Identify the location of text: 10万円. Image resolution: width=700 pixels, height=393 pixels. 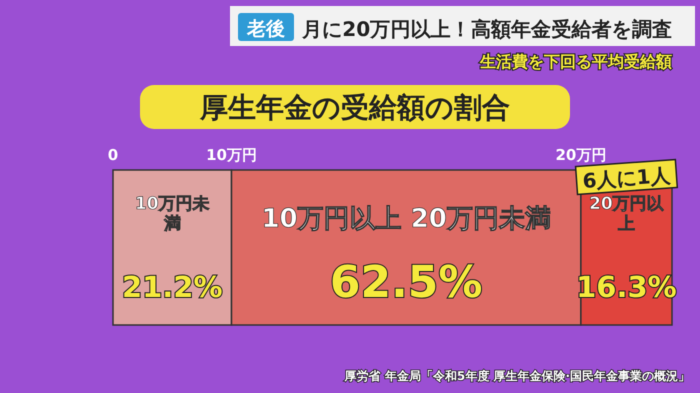
(231, 155).